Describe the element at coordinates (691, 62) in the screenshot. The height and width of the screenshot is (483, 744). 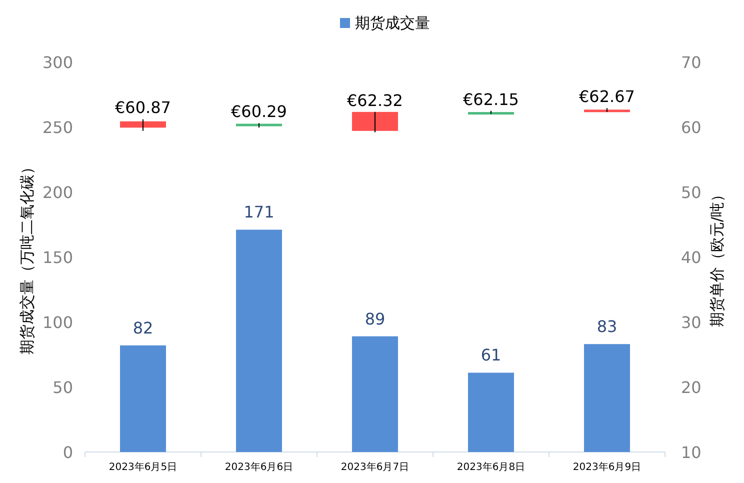
I see `y2-tick-label: 70` at that location.